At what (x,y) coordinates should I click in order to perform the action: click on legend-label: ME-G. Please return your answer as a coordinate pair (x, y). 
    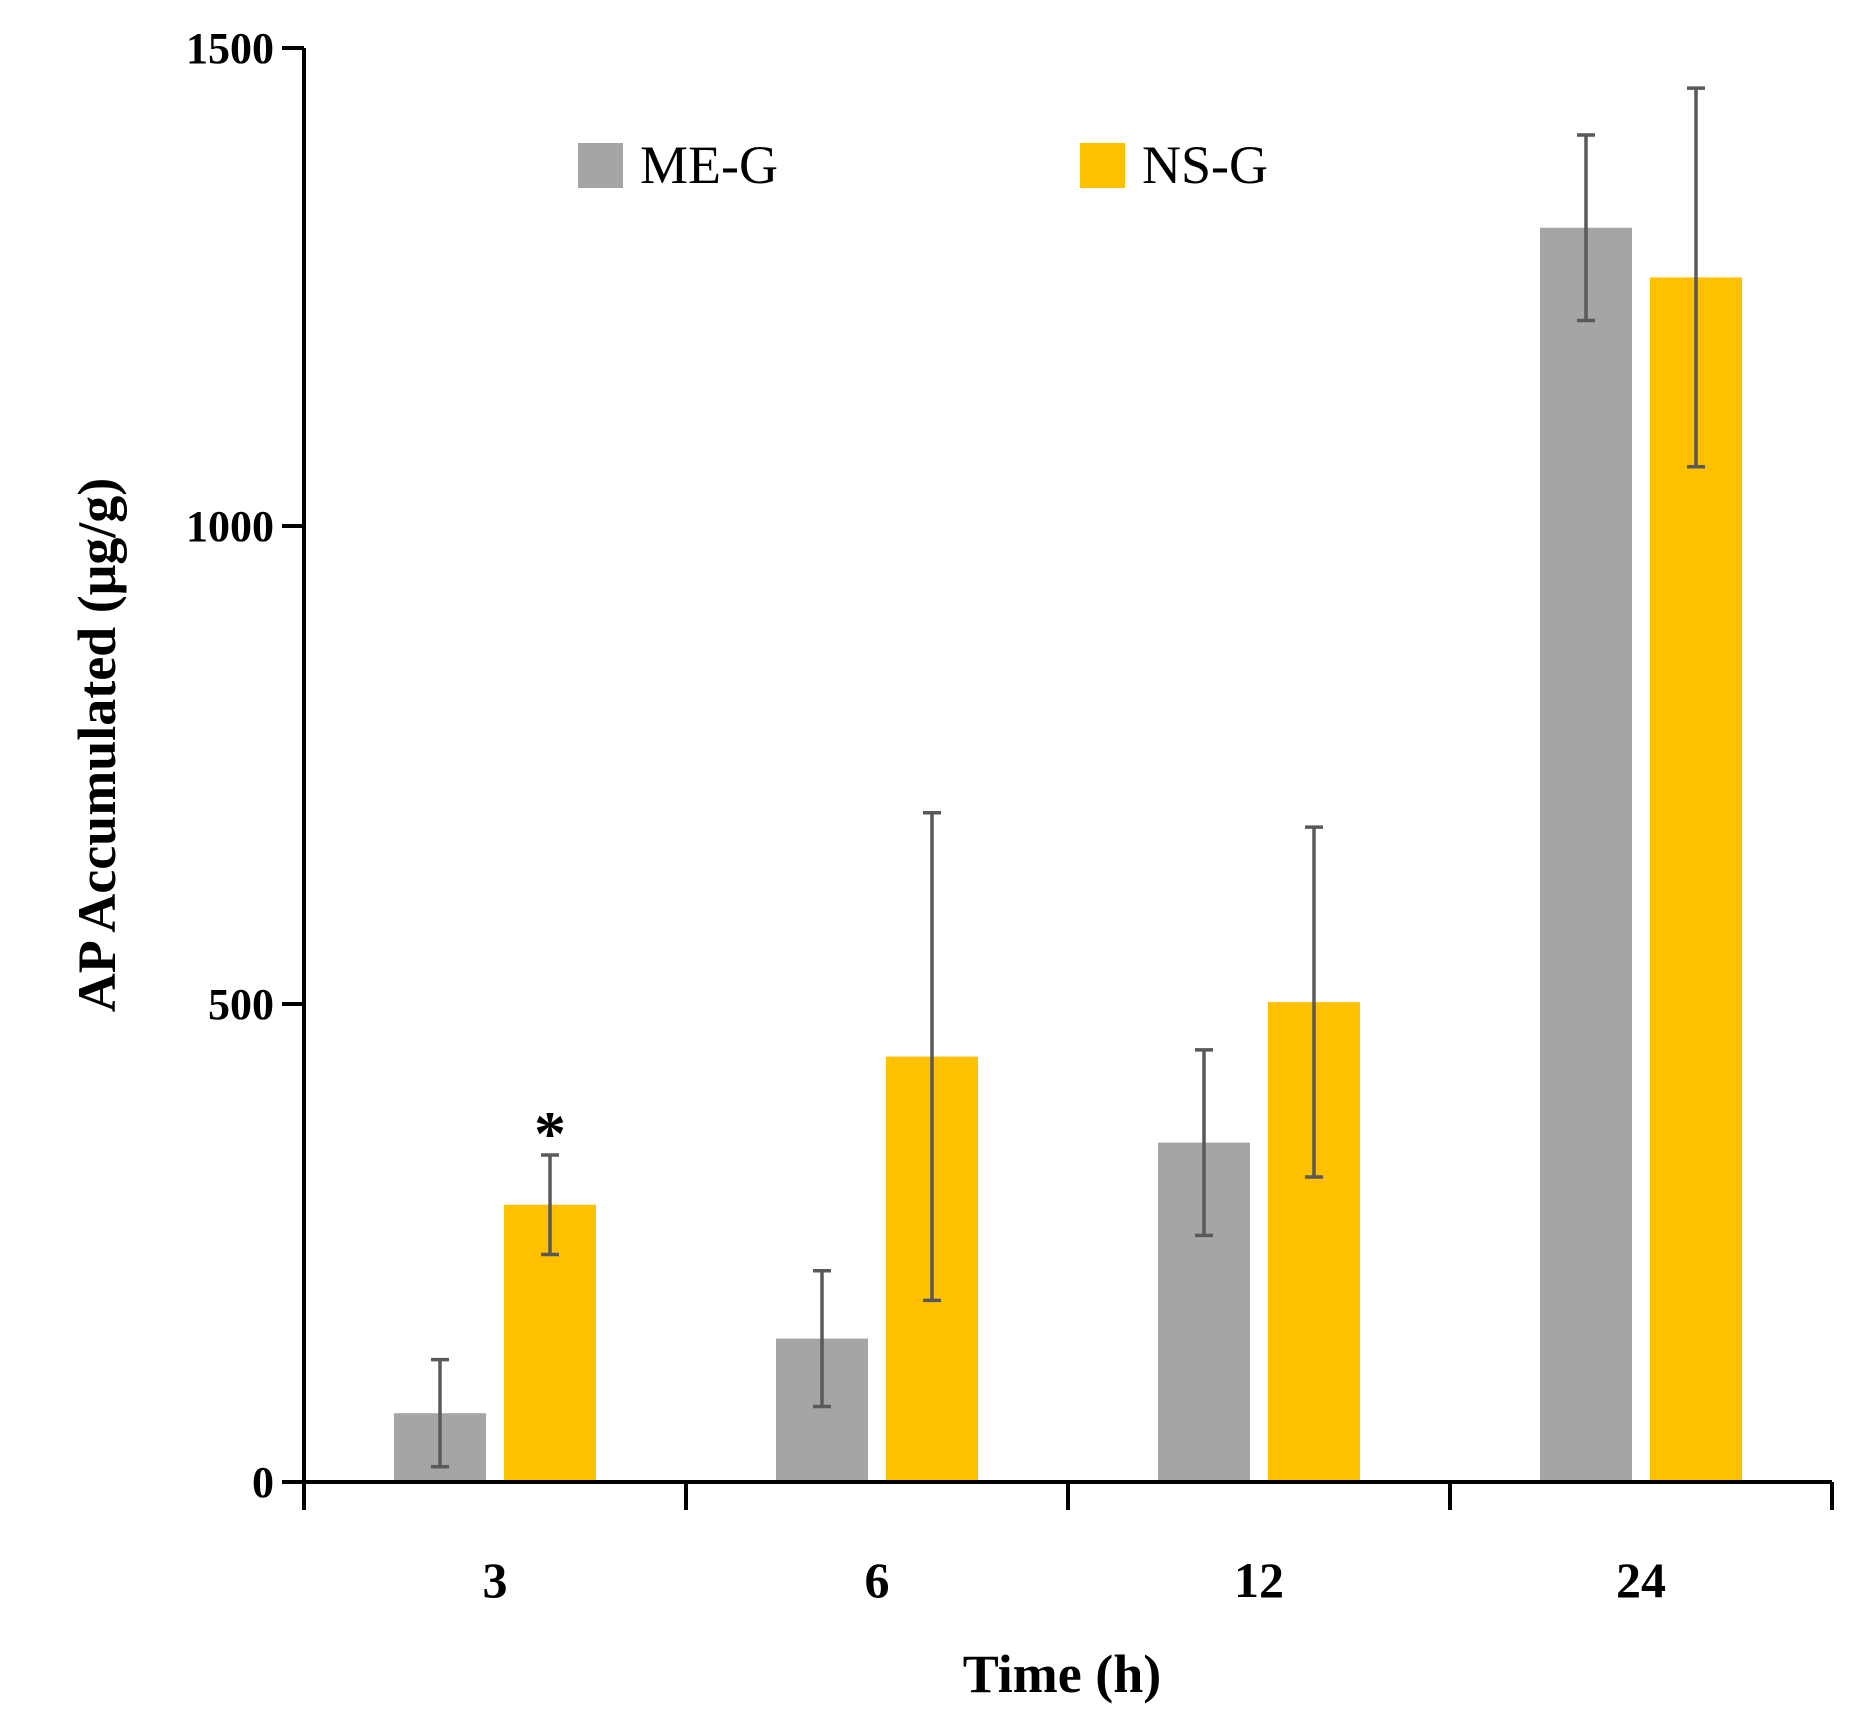
    Looking at the image, I should click on (709, 165).